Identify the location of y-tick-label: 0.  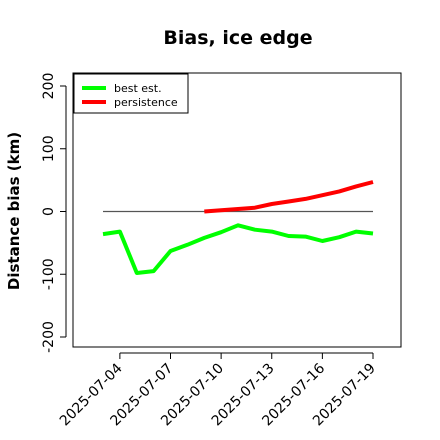
(49, 211).